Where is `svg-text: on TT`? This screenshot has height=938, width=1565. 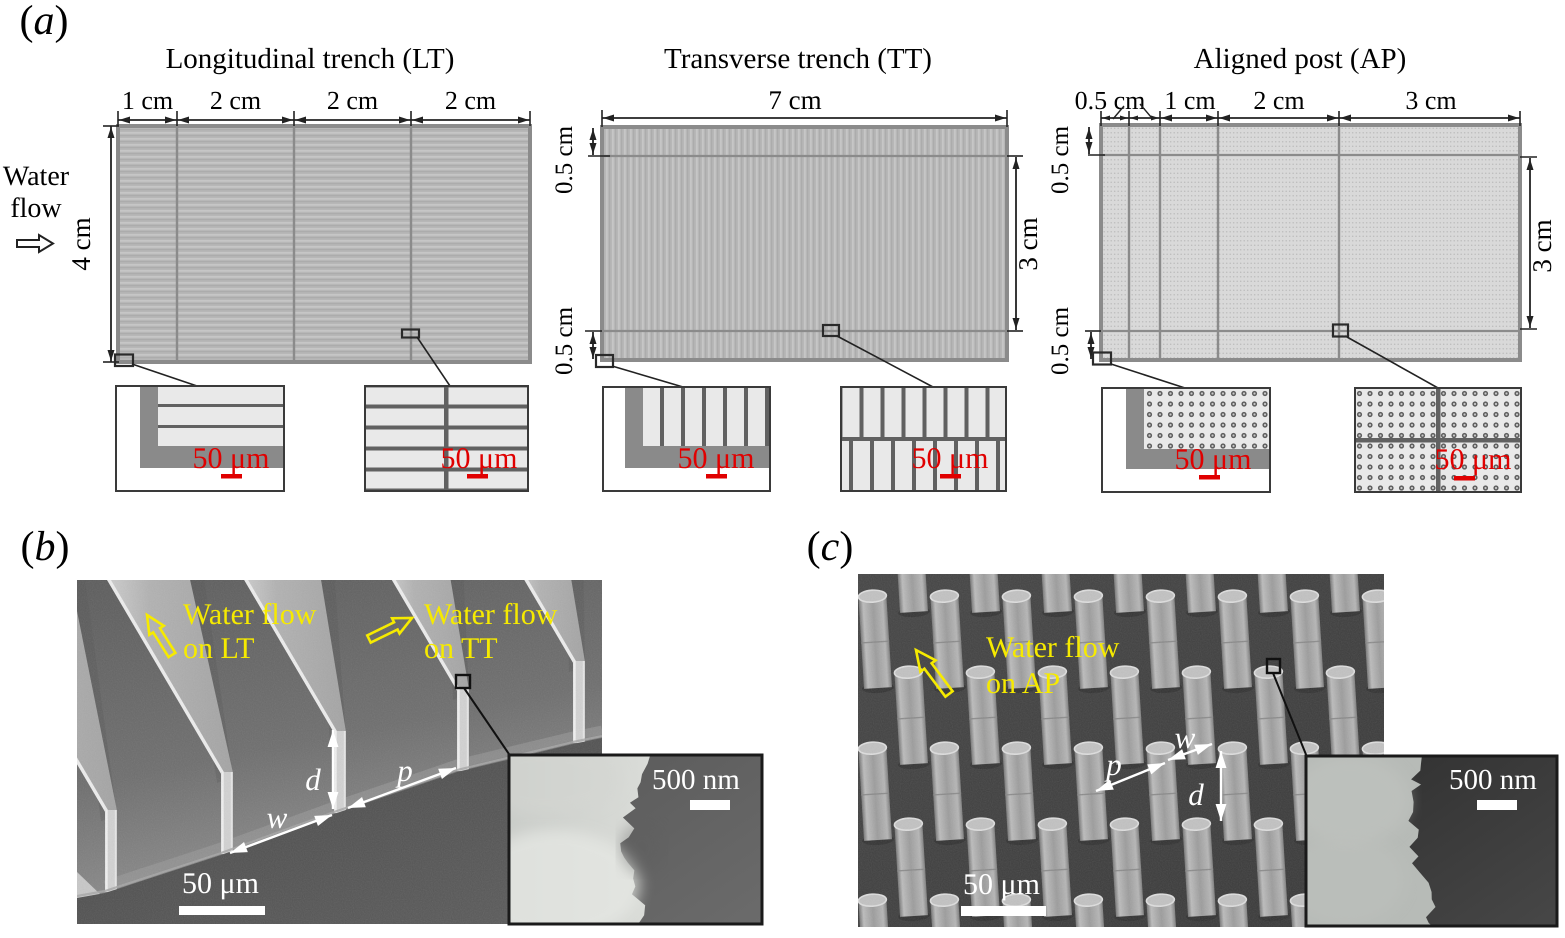 svg-text: on TT is located at coordinates (461, 648).